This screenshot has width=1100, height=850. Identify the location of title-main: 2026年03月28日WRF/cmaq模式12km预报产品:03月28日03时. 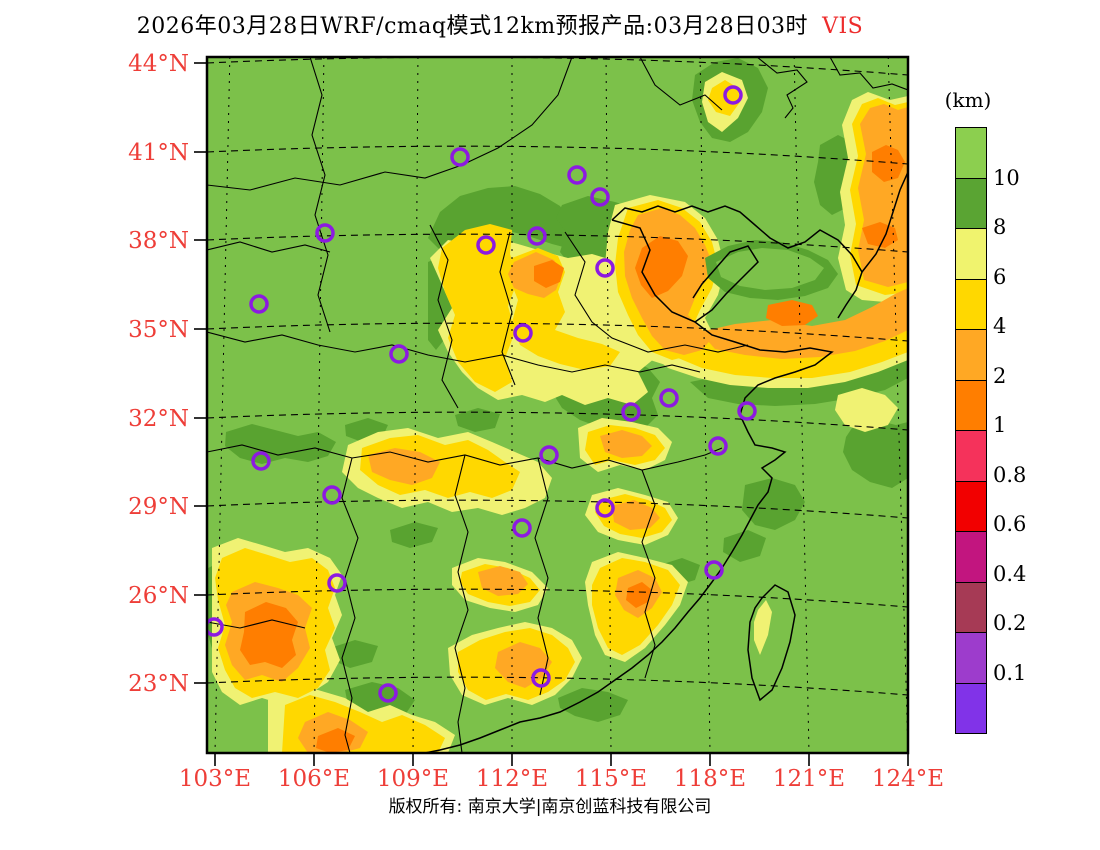
(472, 26).